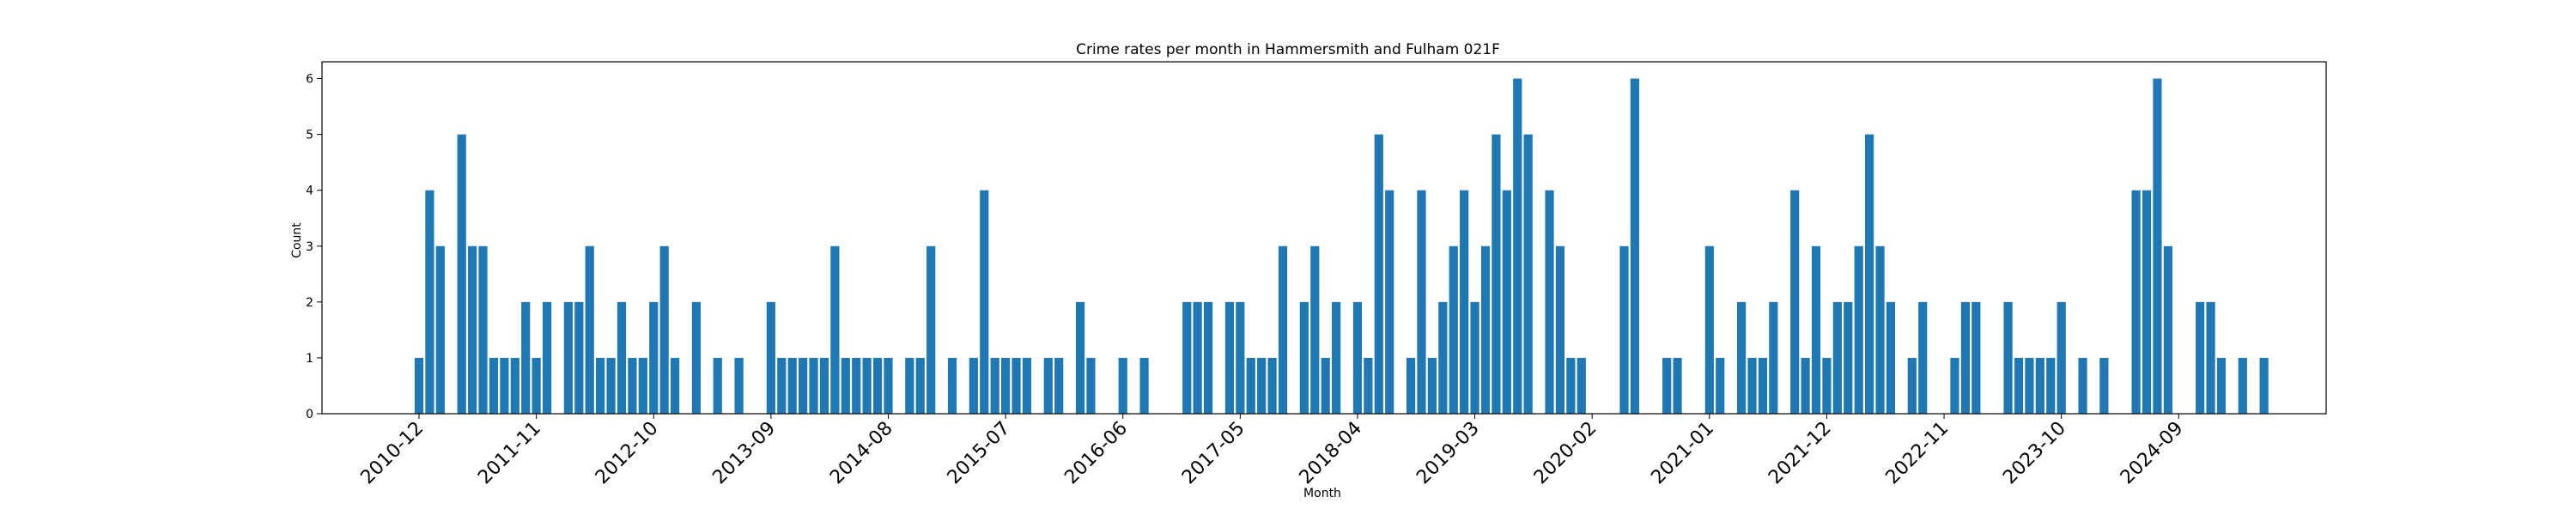  I want to click on x-tick-label: 2015-07, so click(980, 453).